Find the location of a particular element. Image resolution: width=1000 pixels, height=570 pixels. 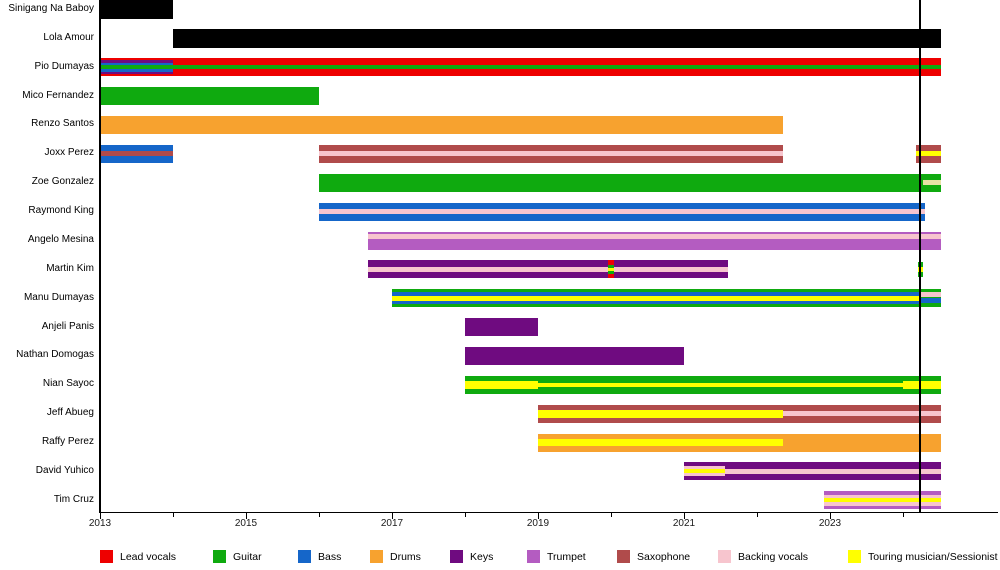

member-label: Renzo Santos is located at coordinates (62, 124).